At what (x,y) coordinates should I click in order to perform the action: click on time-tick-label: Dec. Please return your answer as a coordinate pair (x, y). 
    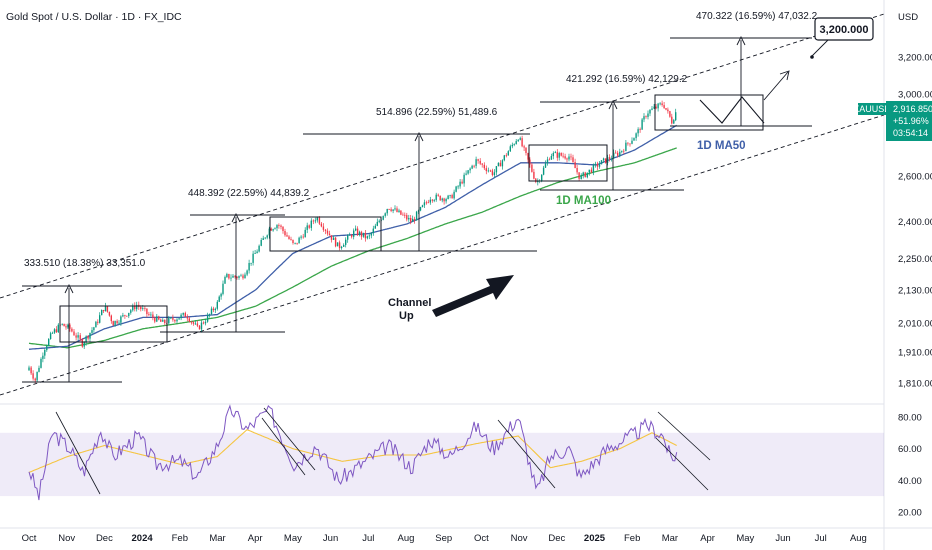
    Looking at the image, I should click on (104, 538).